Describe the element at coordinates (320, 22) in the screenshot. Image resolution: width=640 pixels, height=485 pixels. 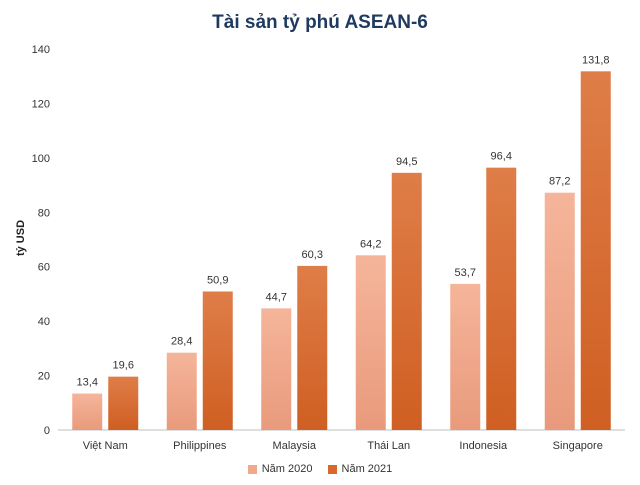
I see `chart-title: Tài sản tỷ phú ASEAN-6` at that location.